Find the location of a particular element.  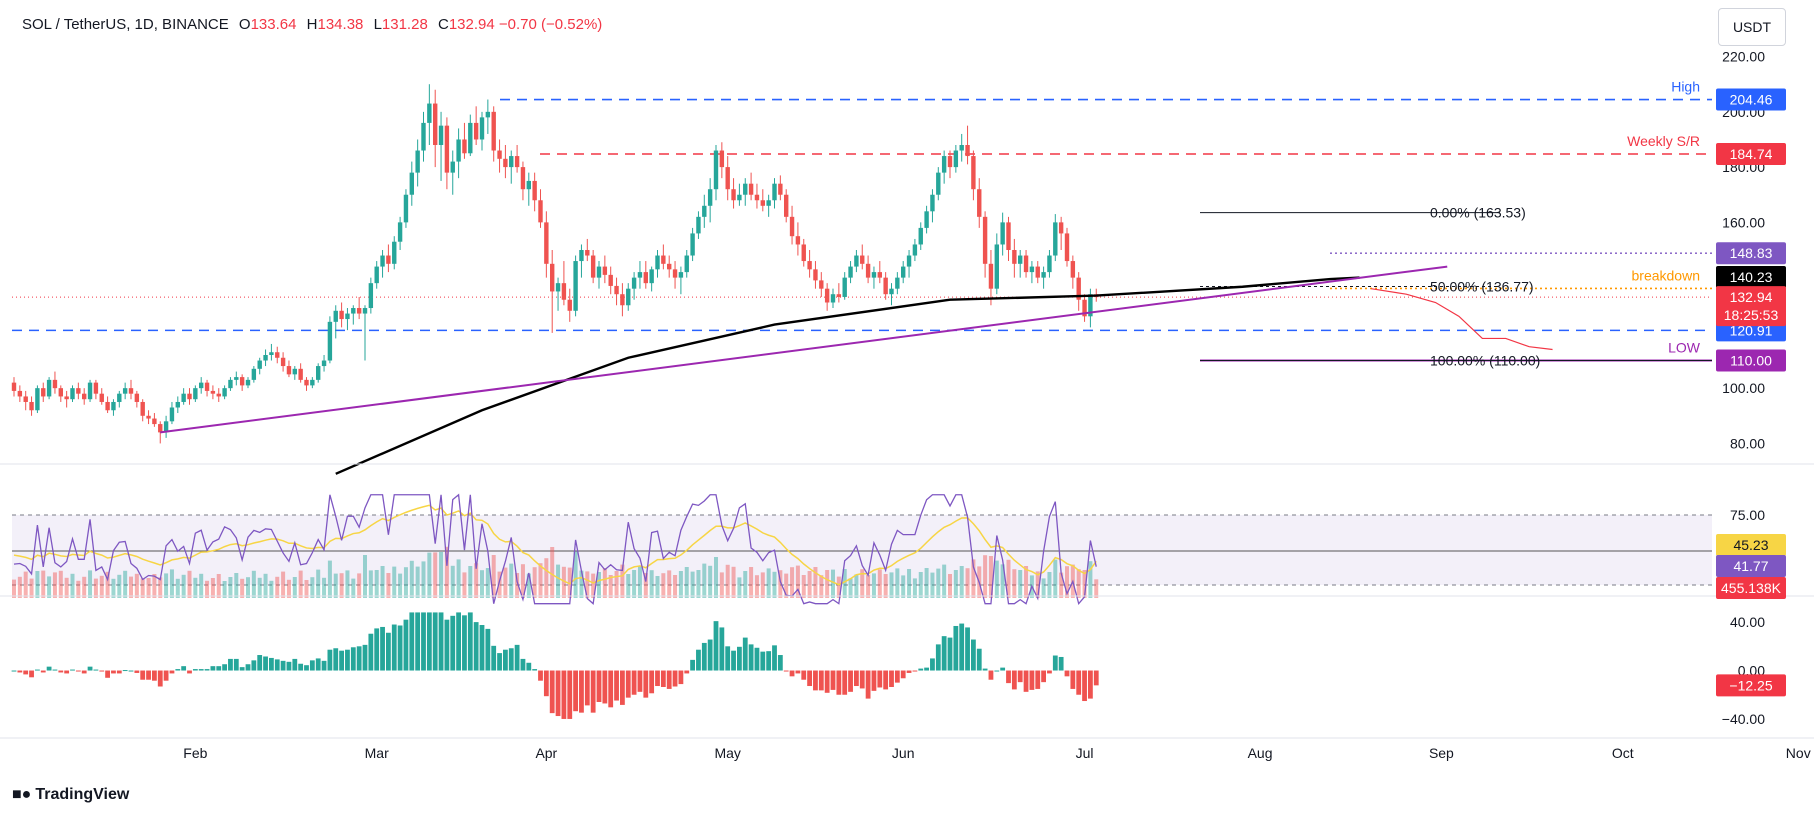

trendline is located at coordinates (804, 349).